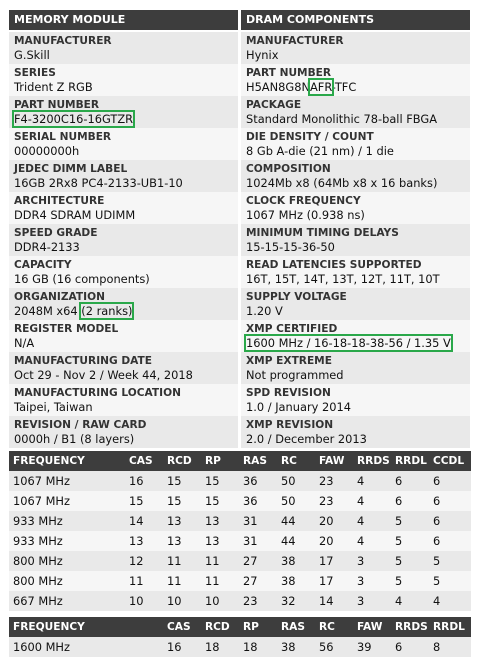 This screenshot has height=657, width=482. What do you see at coordinates (355, 80) in the screenshot?
I see `dram-part-number-cell: PART NUMBER H5AN8G8NAFR-TFC` at bounding box center [355, 80].